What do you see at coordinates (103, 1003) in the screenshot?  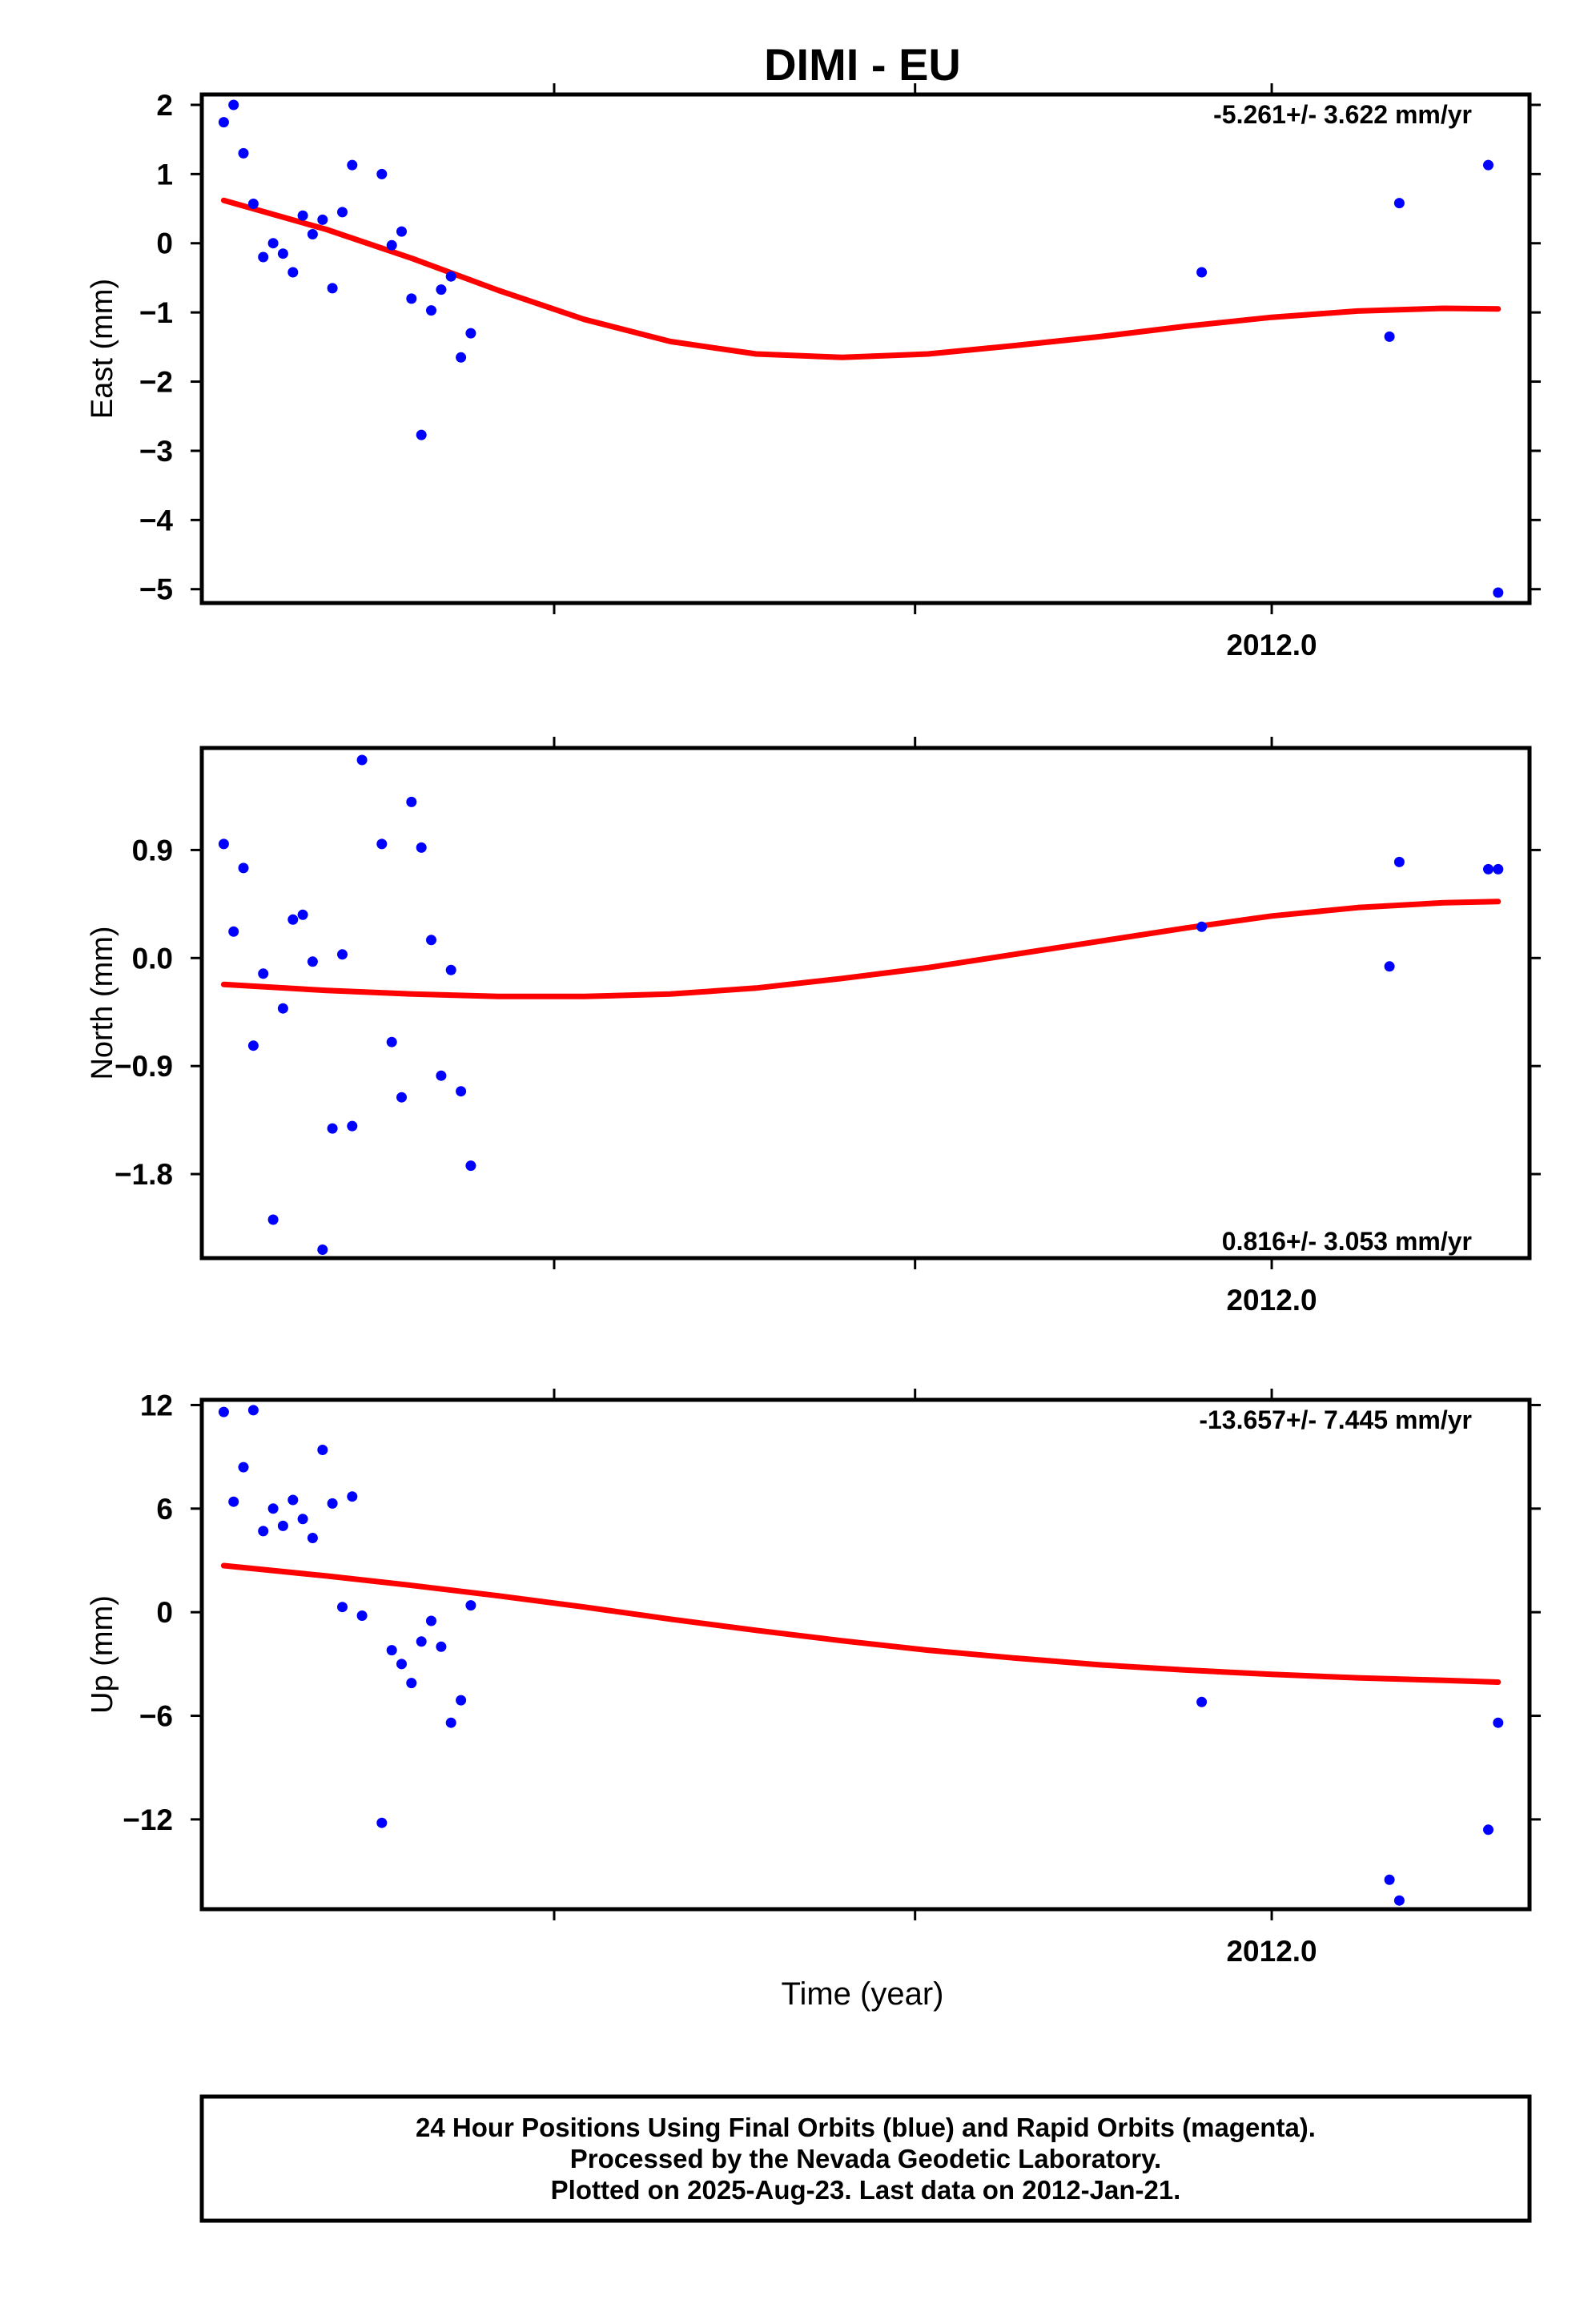 I see `north-y-axis-label: North (mm)` at bounding box center [103, 1003].